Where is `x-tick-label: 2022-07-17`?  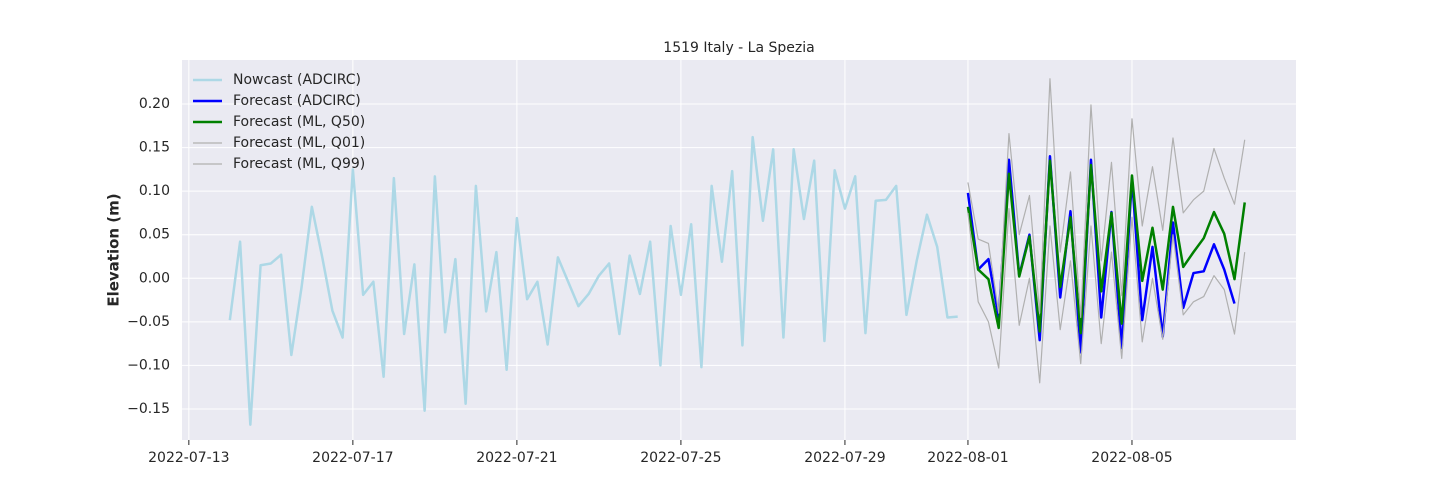 x-tick-label: 2022-07-17 is located at coordinates (352, 458).